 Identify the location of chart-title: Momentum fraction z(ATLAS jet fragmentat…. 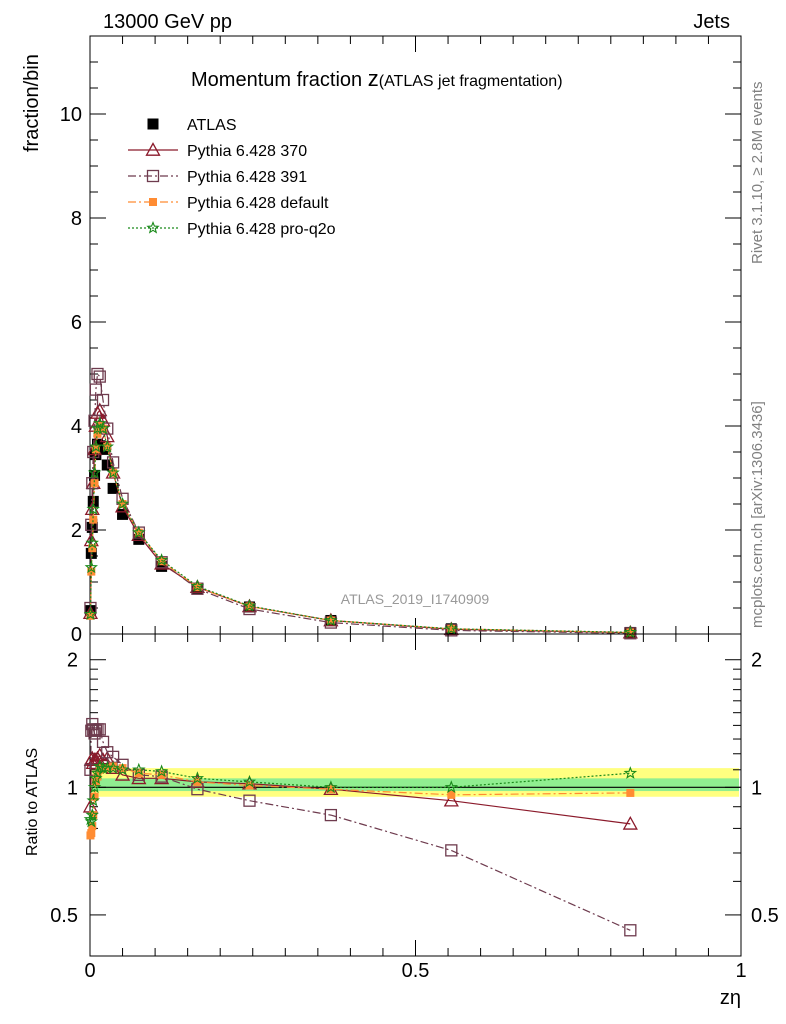
(377, 78).